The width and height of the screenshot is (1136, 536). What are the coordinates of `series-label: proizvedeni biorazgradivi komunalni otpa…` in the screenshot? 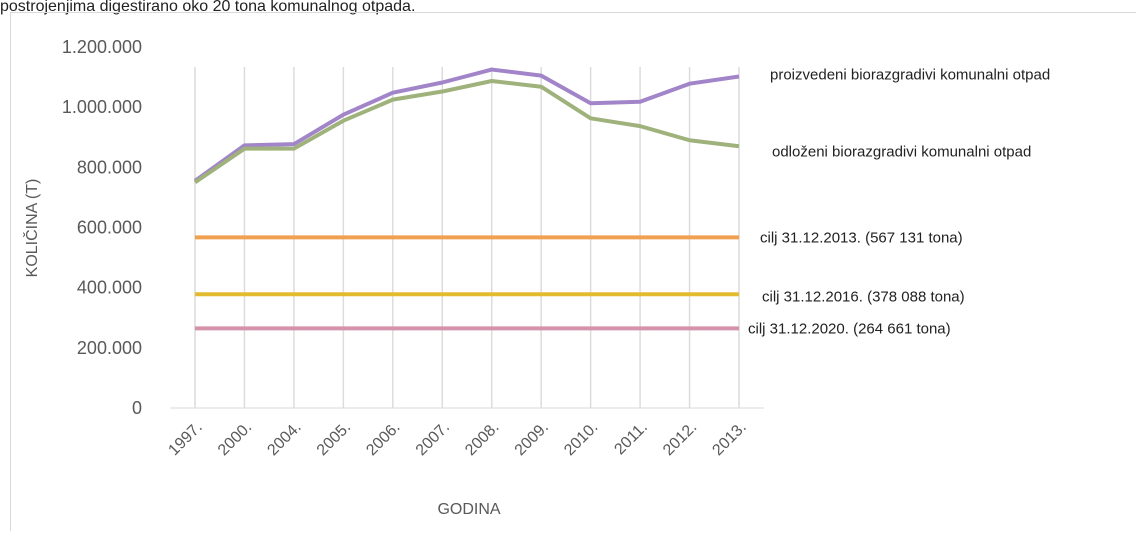 It's located at (910, 74).